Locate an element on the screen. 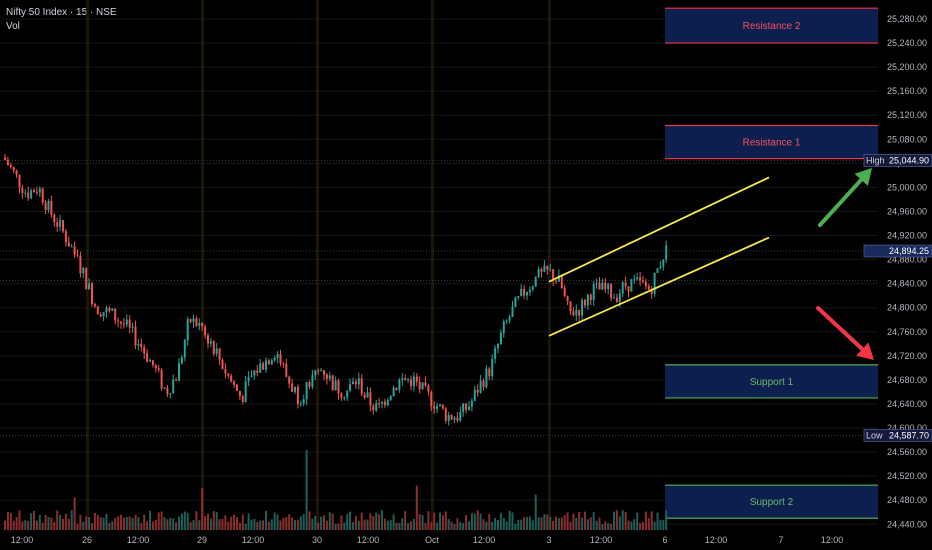  high-tag-box is located at coordinates (897, 160).